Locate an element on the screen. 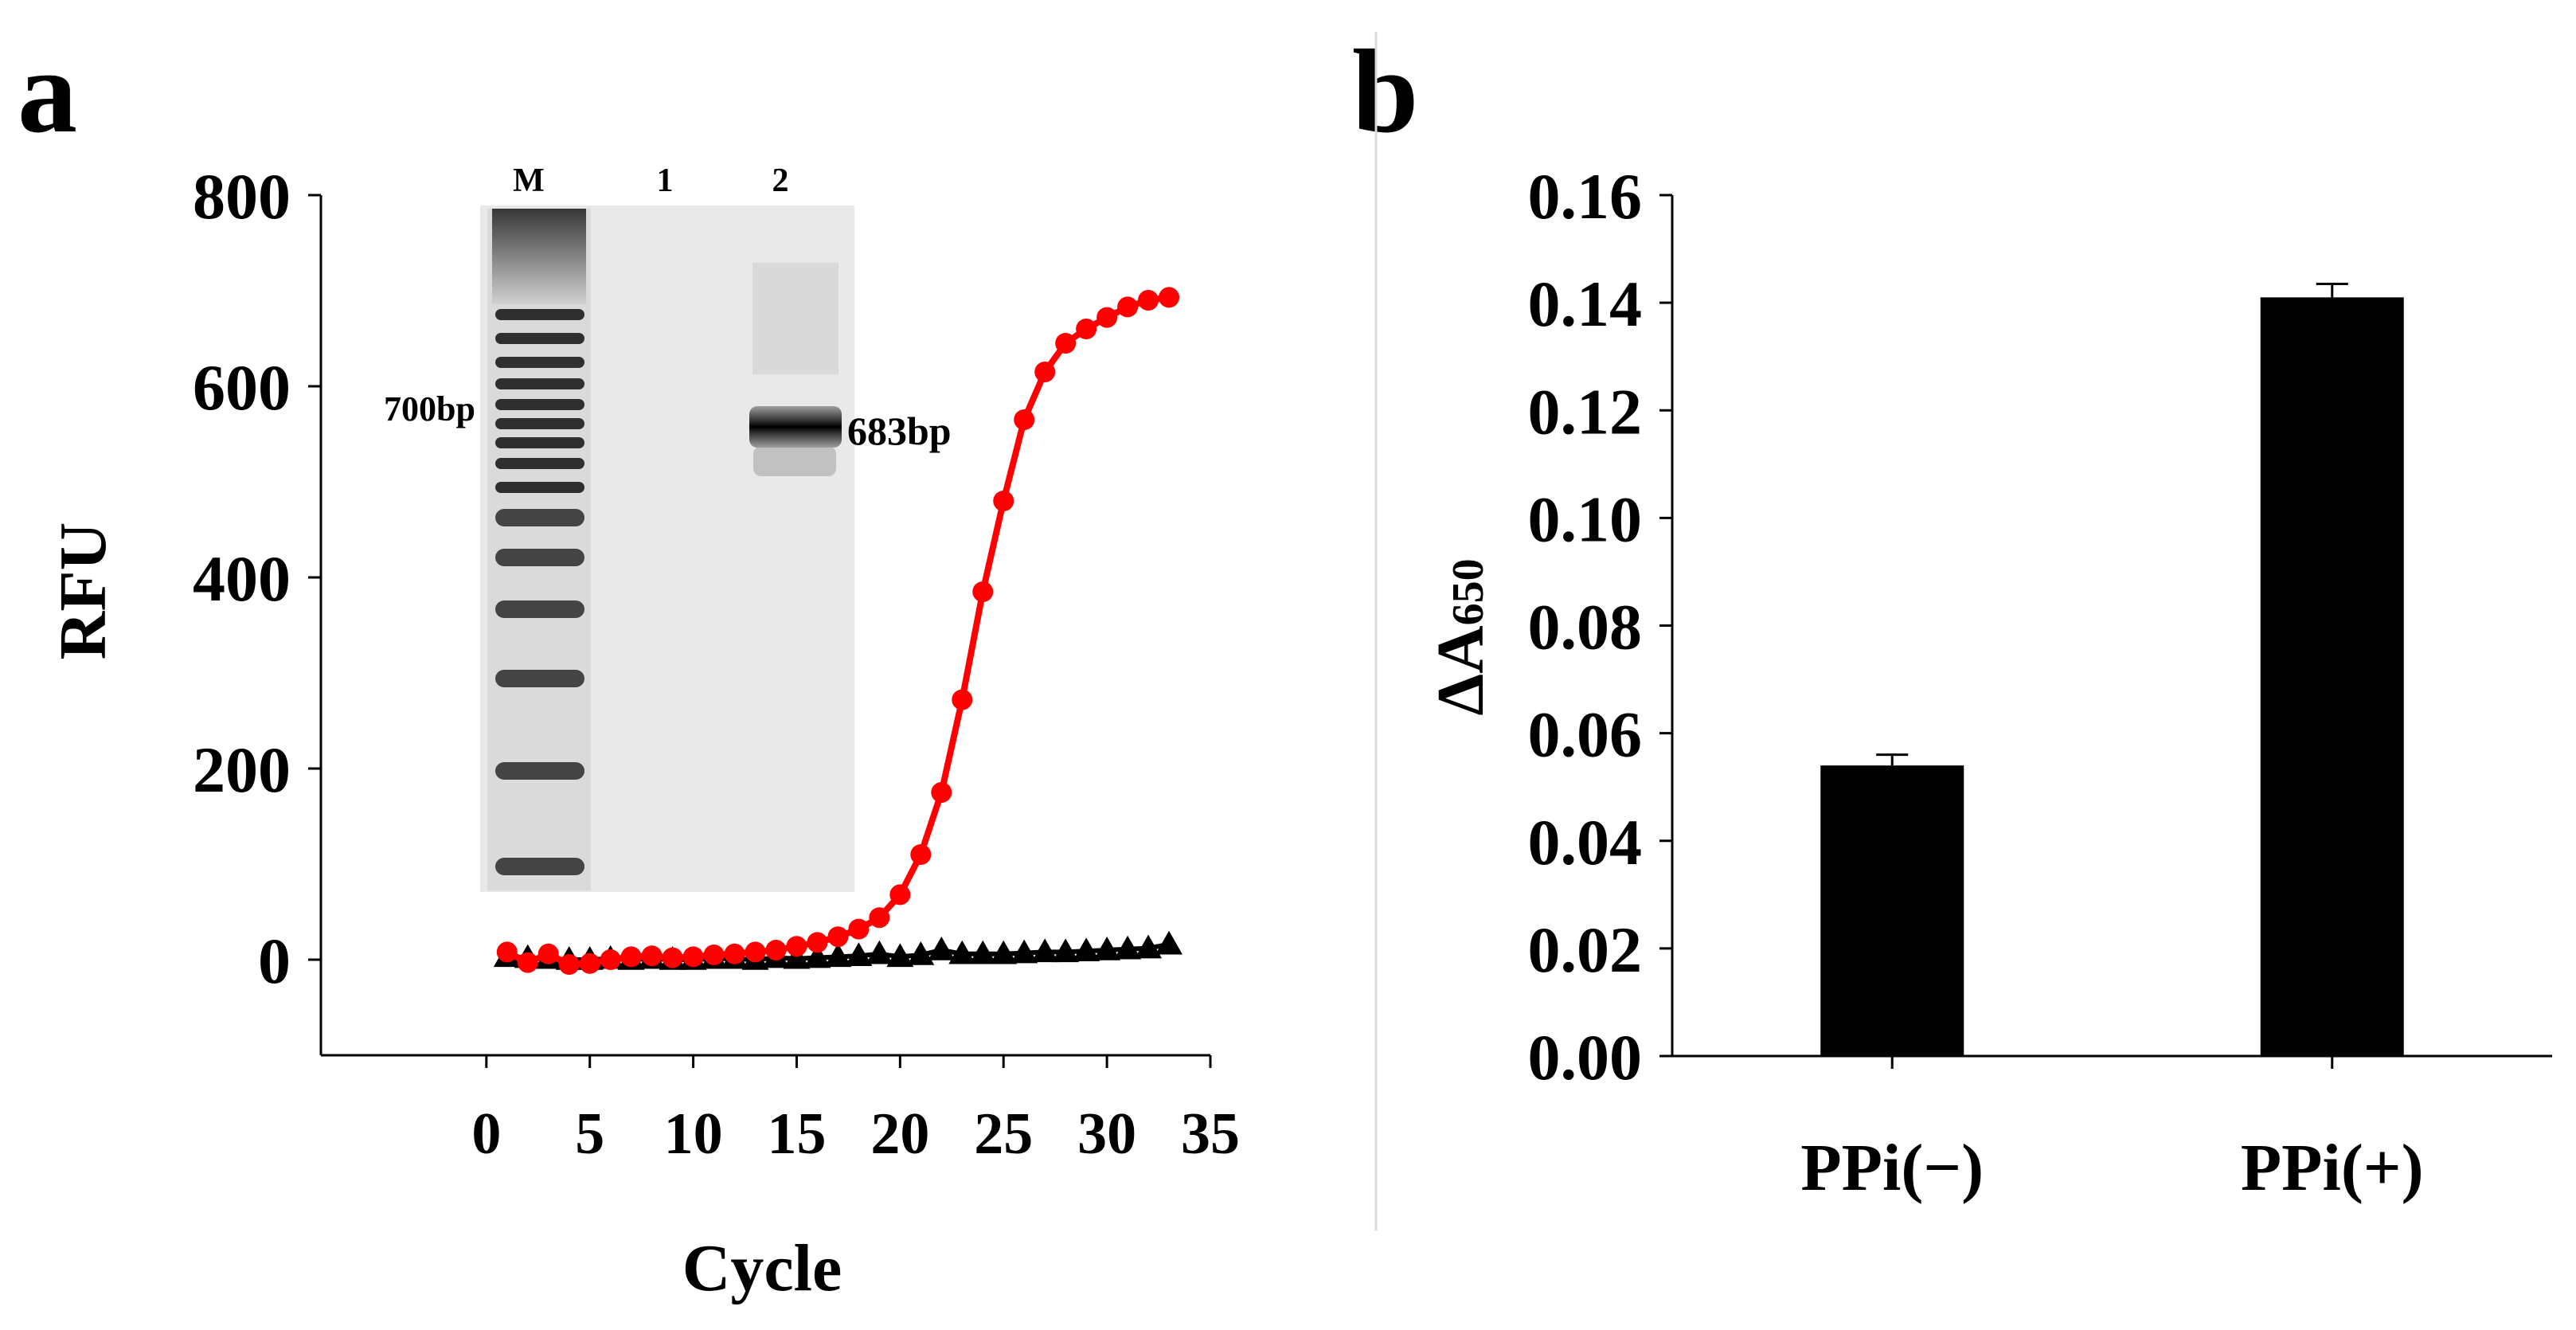 The height and width of the screenshot is (1330, 2576). panel-a-y-tick-label: 200 is located at coordinates (242, 769).